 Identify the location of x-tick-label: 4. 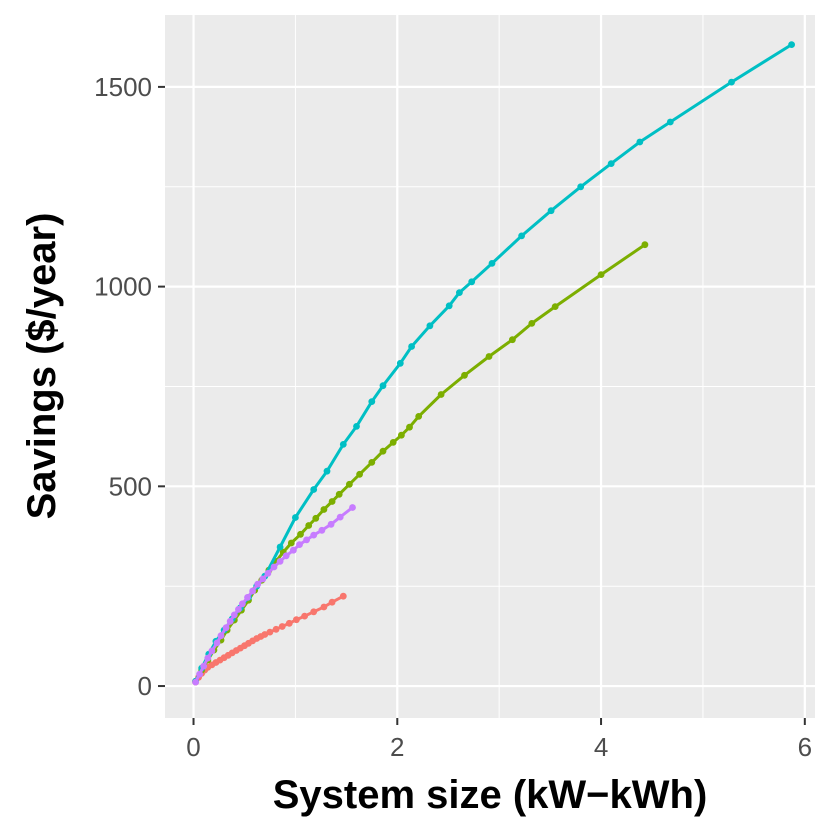
(601, 747).